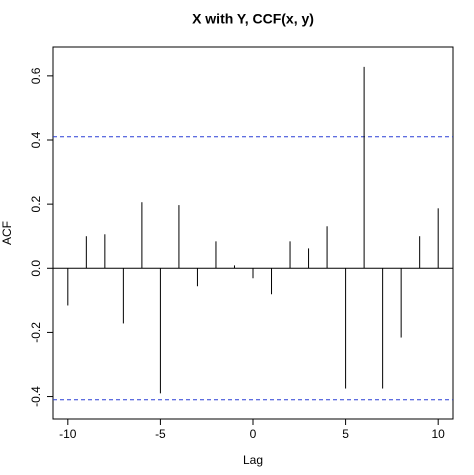 This screenshot has height=475, width=474. Describe the element at coordinates (253, 434) in the screenshot. I see `x-tick-label: 0` at that location.